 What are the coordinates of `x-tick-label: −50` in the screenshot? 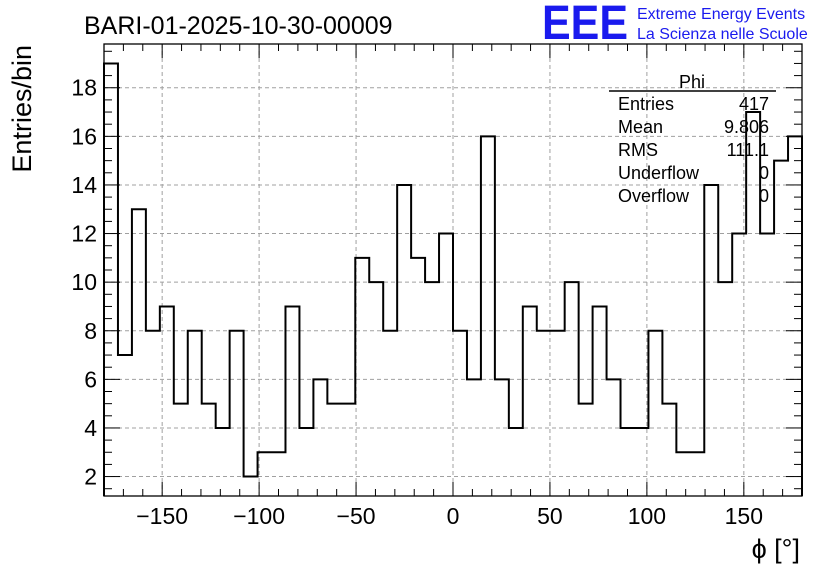 It's located at (356, 516).